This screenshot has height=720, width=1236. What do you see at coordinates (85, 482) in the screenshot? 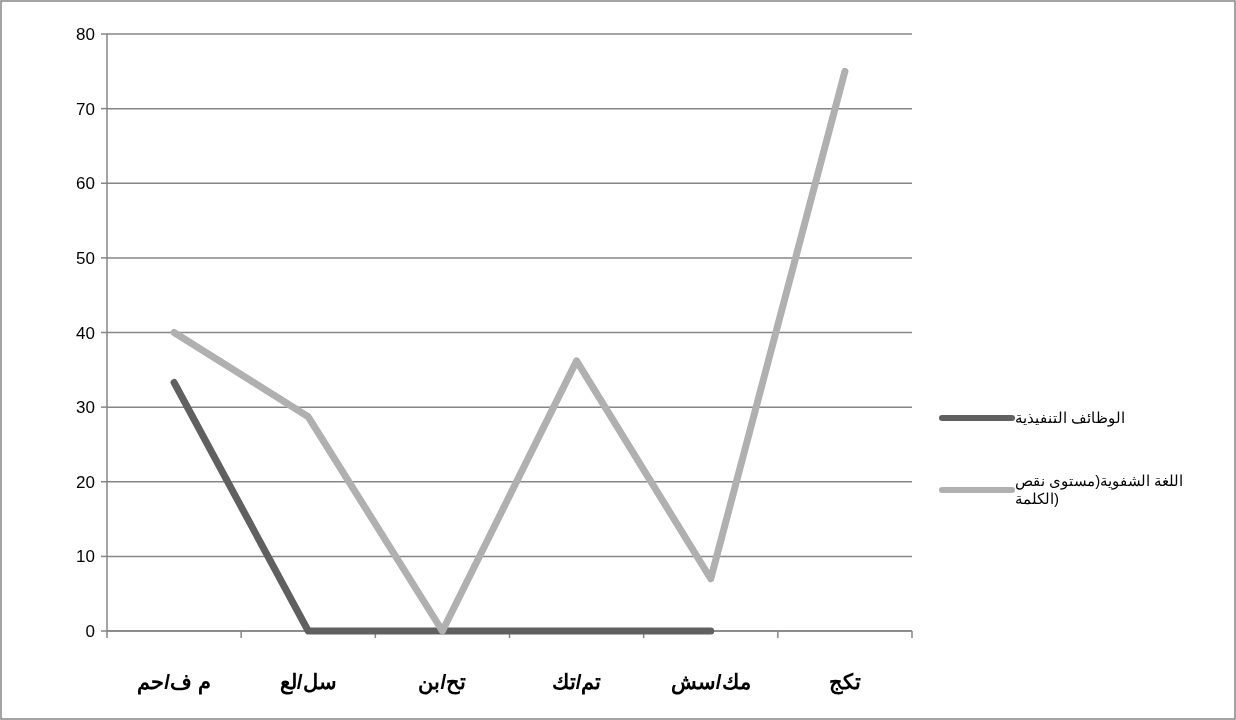
I see `y-tick-label: 20` at bounding box center [85, 482].